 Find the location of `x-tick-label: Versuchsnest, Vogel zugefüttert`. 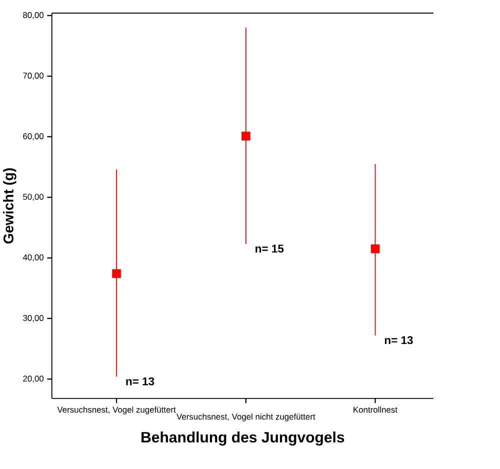

x-tick-label: Versuchsnest, Vogel zugefüttert is located at coordinates (116, 410).